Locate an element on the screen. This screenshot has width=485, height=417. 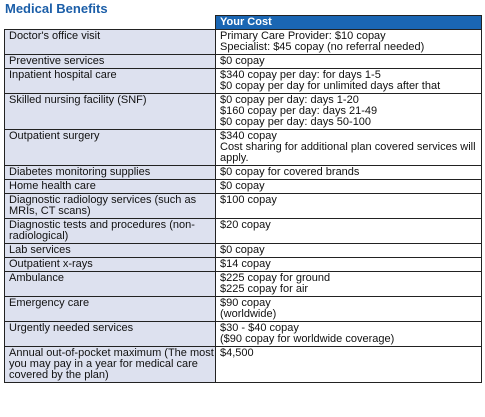
cost-text: $20 copay is located at coordinates (245, 225).